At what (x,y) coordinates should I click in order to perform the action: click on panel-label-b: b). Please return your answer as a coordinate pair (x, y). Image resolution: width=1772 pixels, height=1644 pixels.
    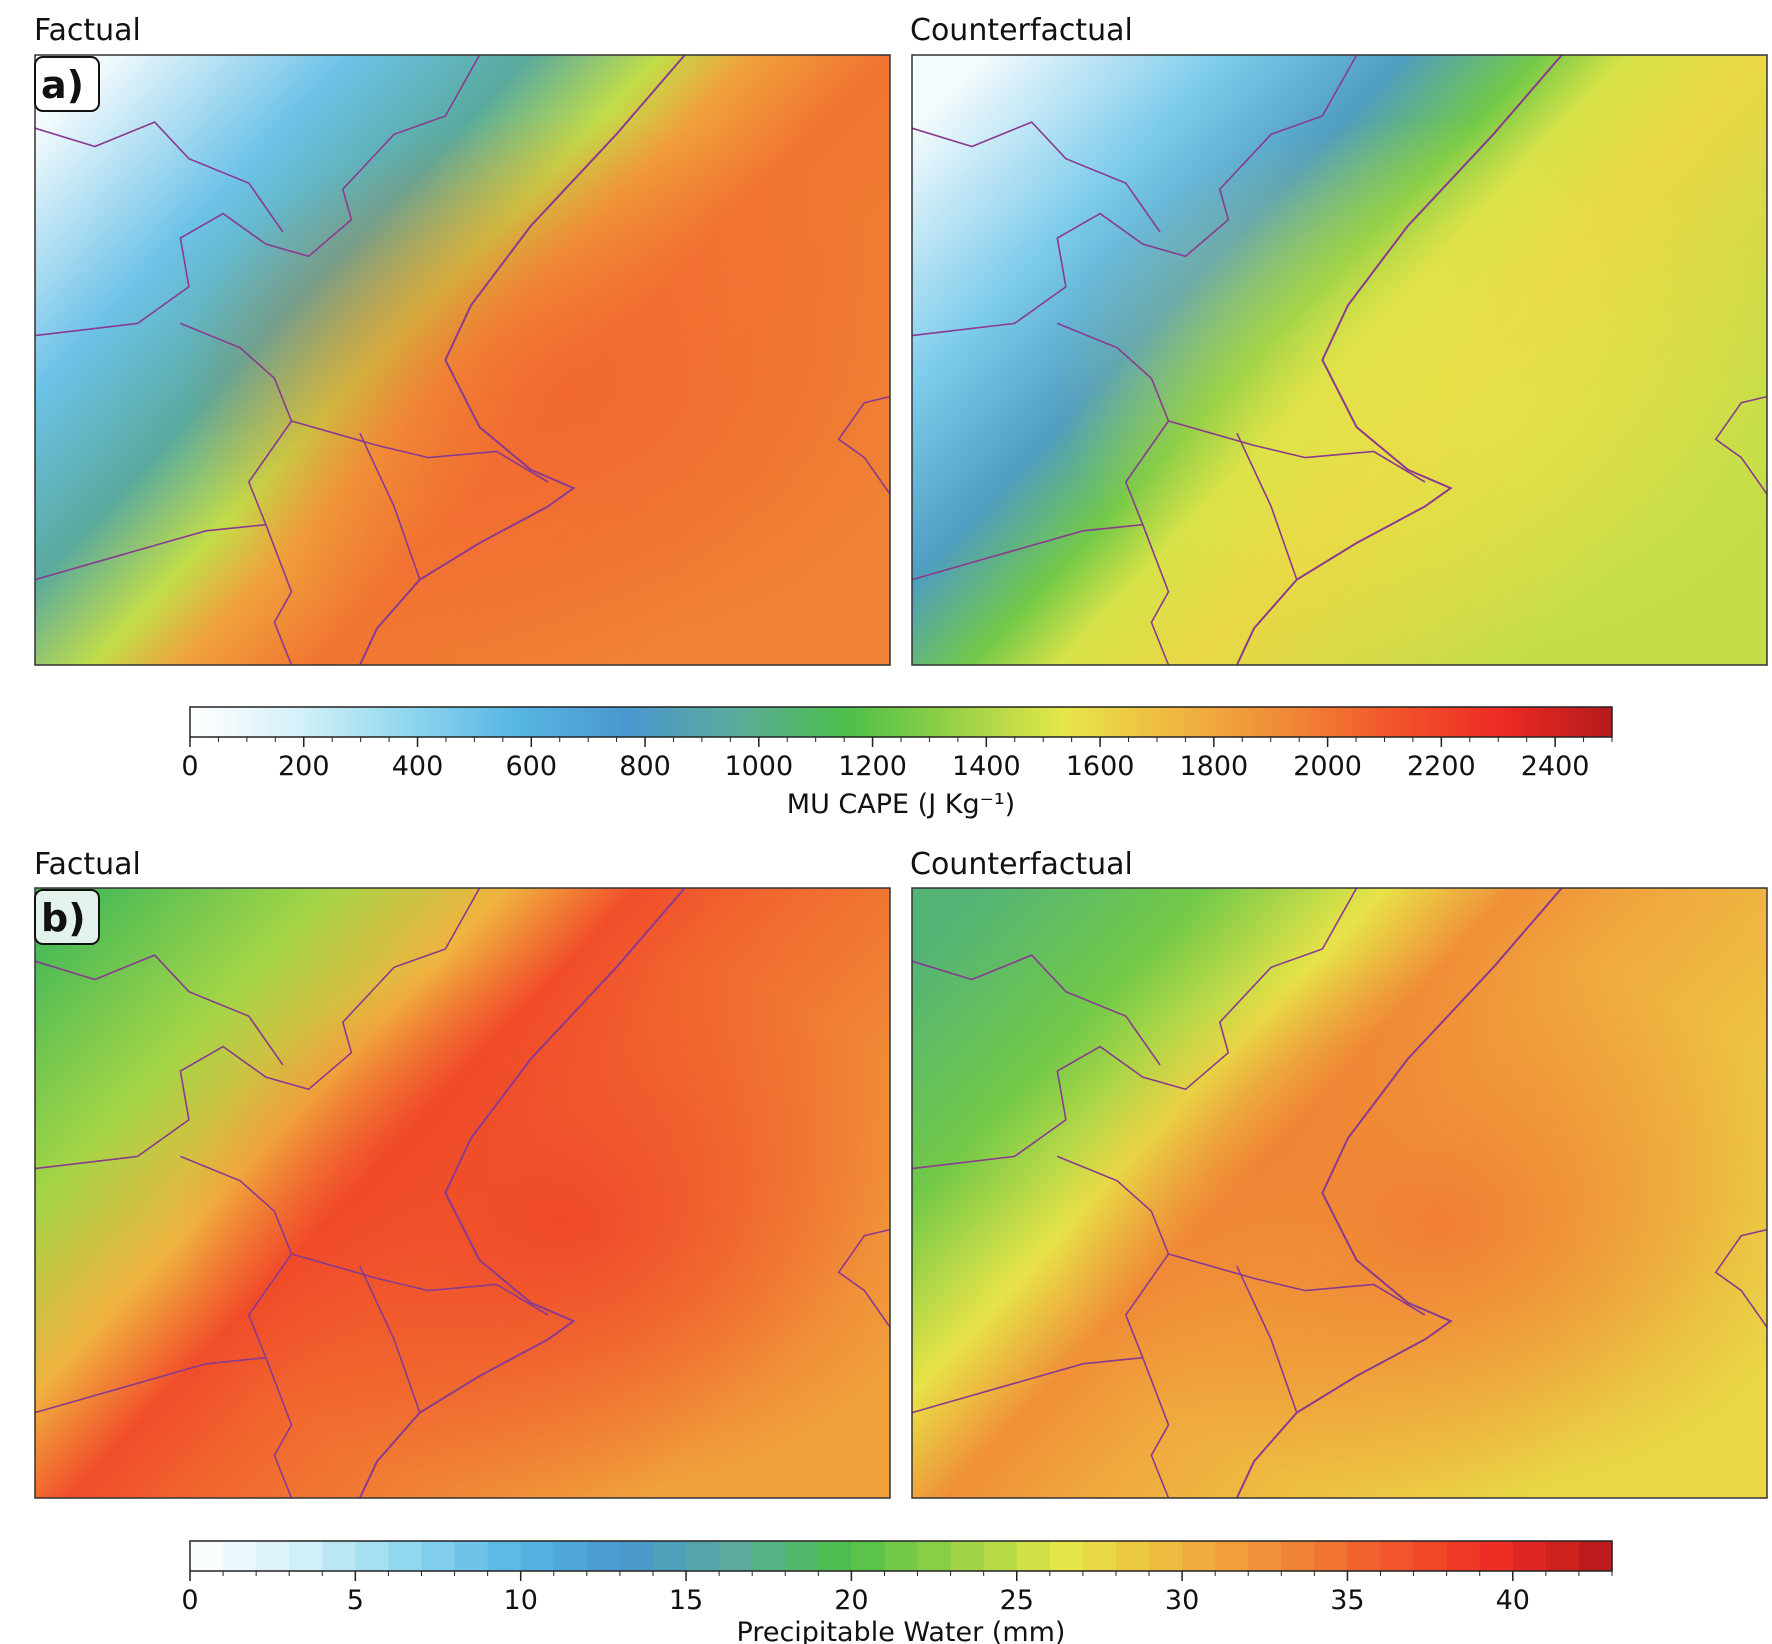
    Looking at the image, I should click on (67, 917).